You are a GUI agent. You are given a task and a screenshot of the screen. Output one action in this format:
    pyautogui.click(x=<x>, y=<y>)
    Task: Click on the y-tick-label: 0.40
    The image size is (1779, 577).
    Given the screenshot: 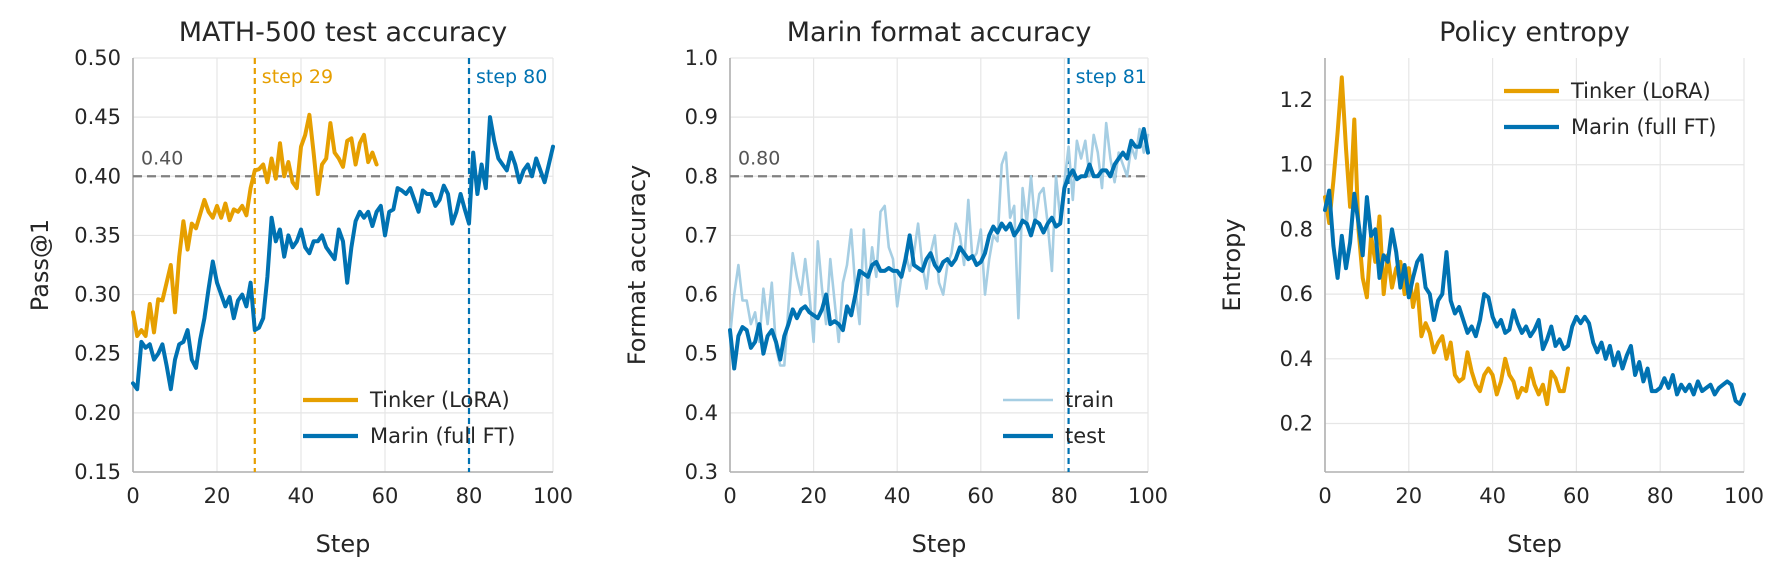 What is the action you would take?
    pyautogui.click(x=97, y=176)
    